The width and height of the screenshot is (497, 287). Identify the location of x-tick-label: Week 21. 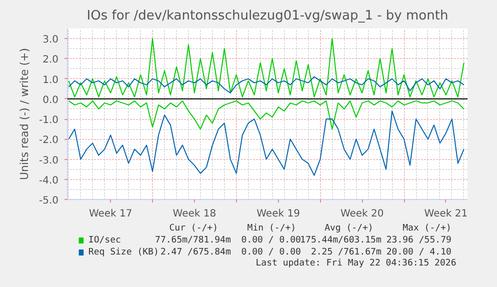
(446, 214).